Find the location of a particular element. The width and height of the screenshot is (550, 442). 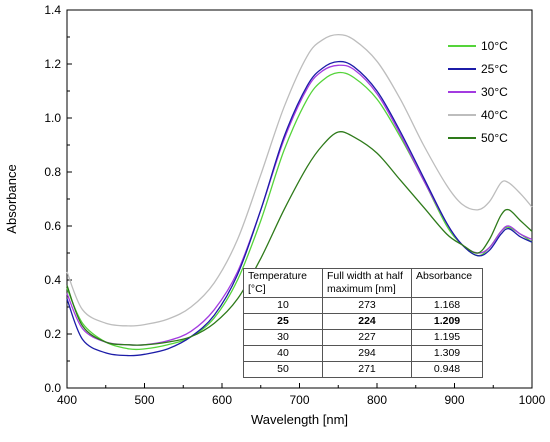

x-tick-label: 800 is located at coordinates (377, 400).